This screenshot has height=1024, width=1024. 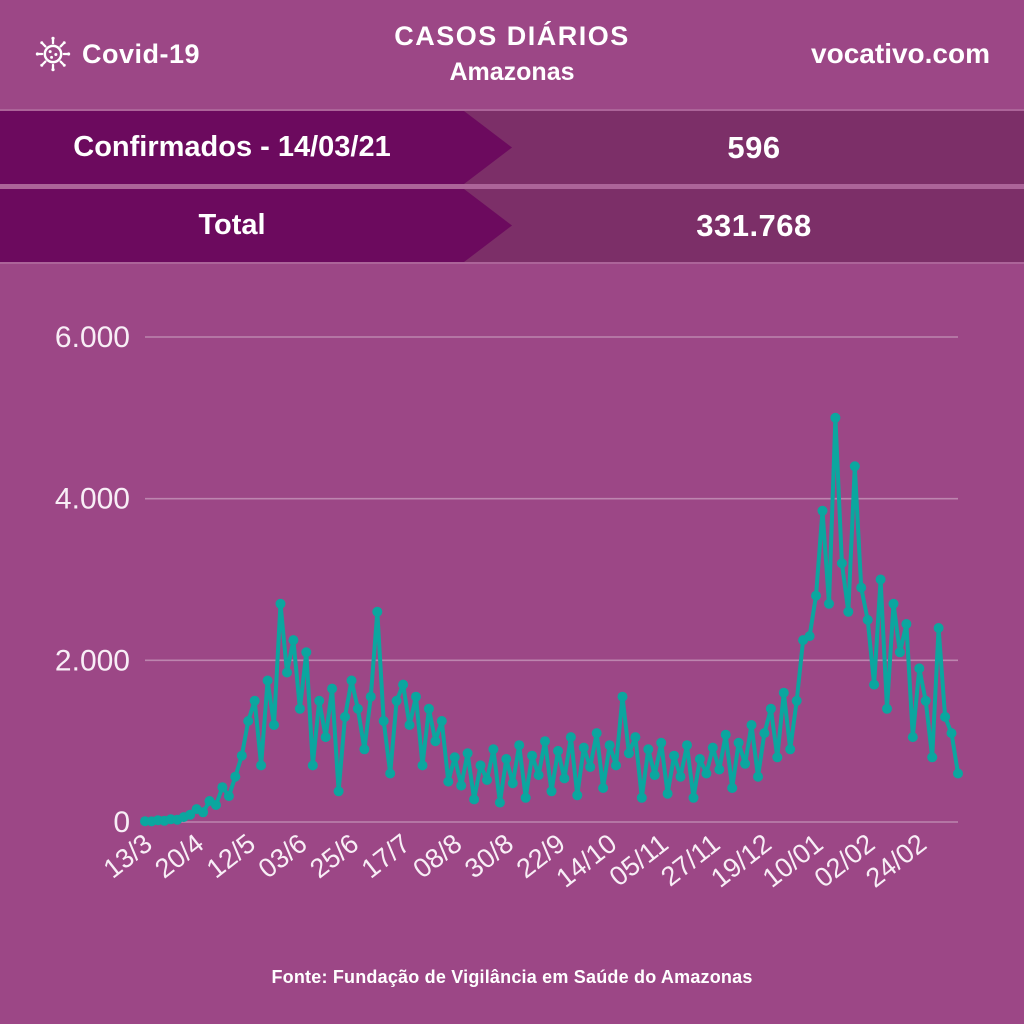 What do you see at coordinates (121, 822) in the screenshot?
I see `y-tick-label: 0` at bounding box center [121, 822].